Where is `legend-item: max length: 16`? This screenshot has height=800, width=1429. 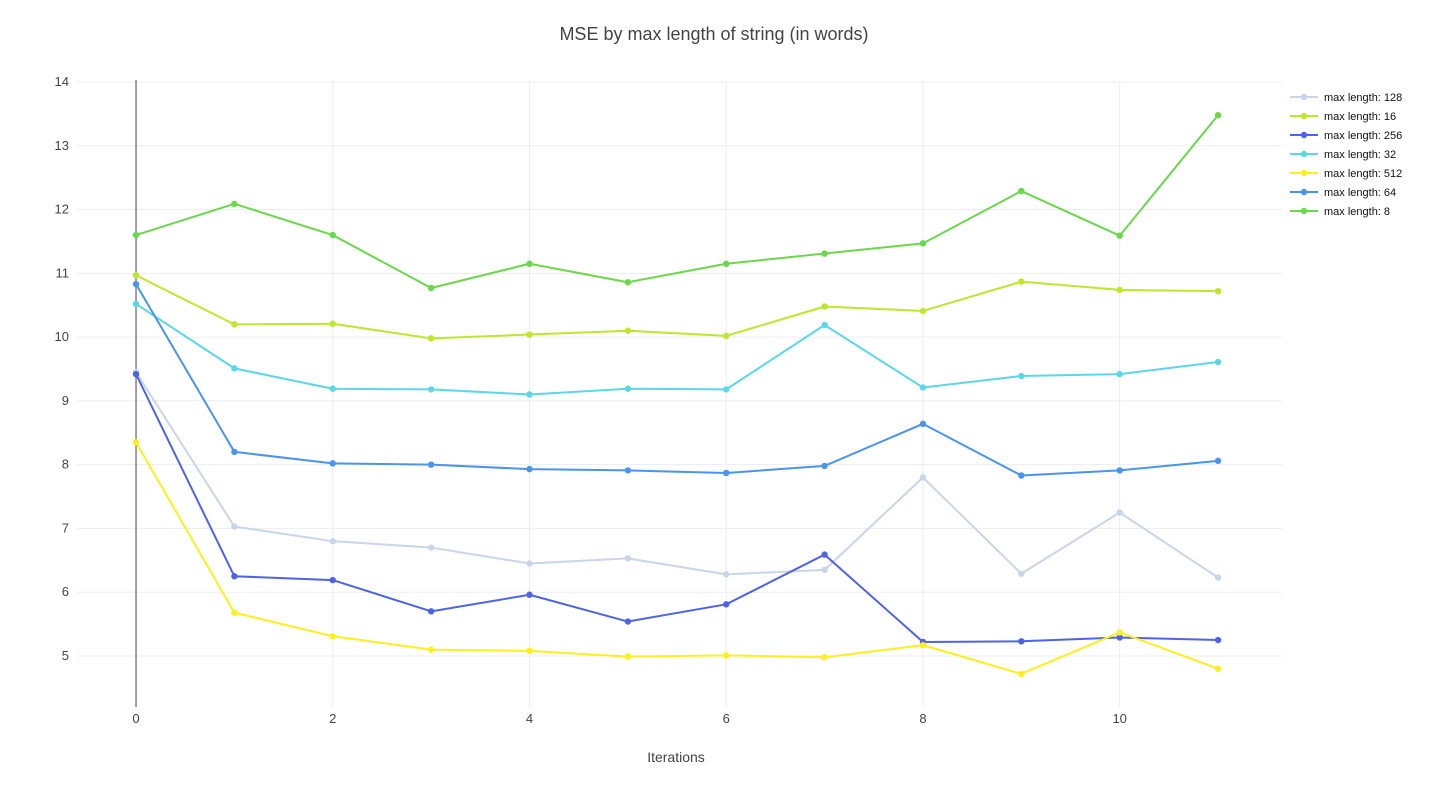 legend-item: max length: 16 is located at coordinates (1343, 117).